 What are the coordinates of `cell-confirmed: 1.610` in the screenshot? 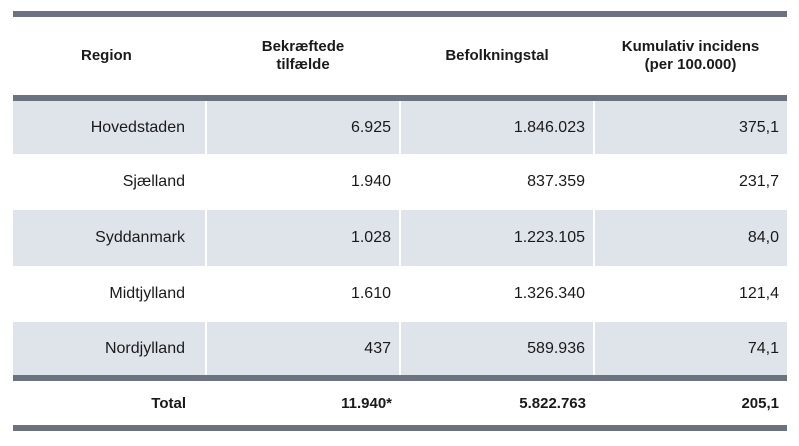 It's located at (303, 294).